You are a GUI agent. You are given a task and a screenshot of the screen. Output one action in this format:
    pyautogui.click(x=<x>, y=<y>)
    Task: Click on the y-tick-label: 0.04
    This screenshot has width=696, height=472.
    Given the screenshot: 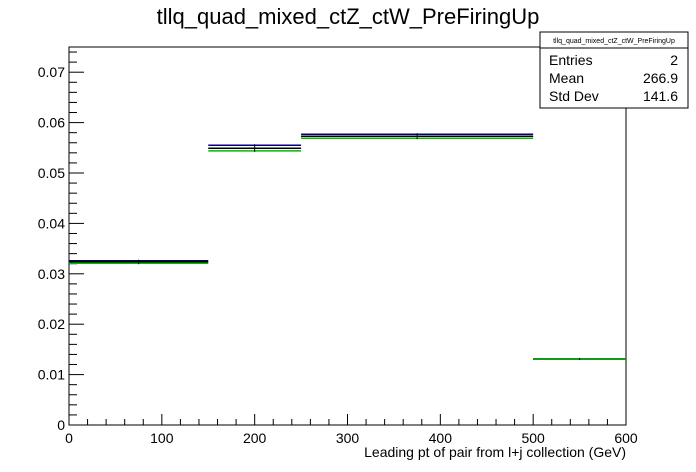 What is the action you would take?
    pyautogui.click(x=51, y=223)
    